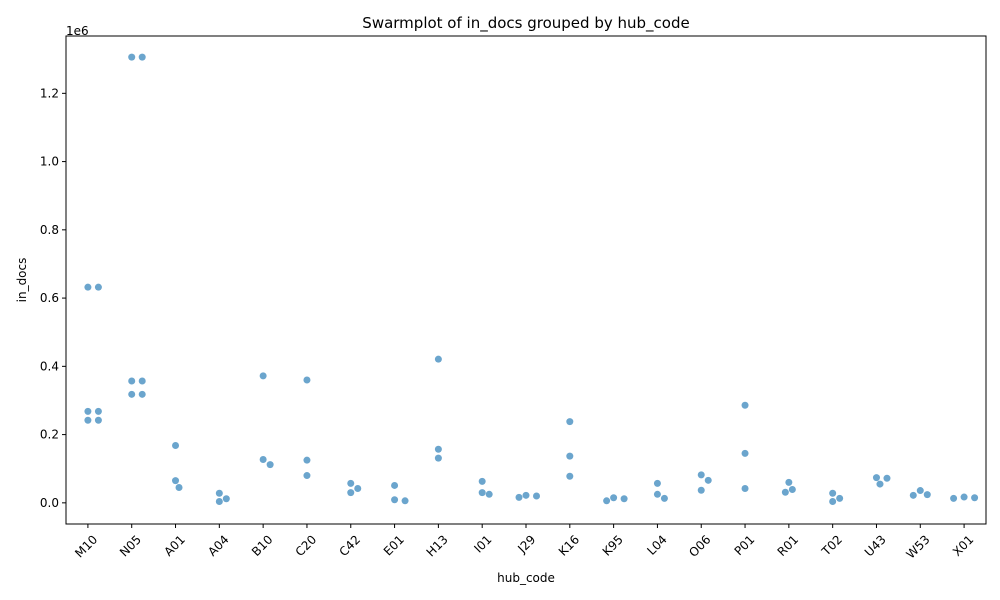  What do you see at coordinates (437, 545) in the screenshot?
I see `x-tick-label: H13` at bounding box center [437, 545].